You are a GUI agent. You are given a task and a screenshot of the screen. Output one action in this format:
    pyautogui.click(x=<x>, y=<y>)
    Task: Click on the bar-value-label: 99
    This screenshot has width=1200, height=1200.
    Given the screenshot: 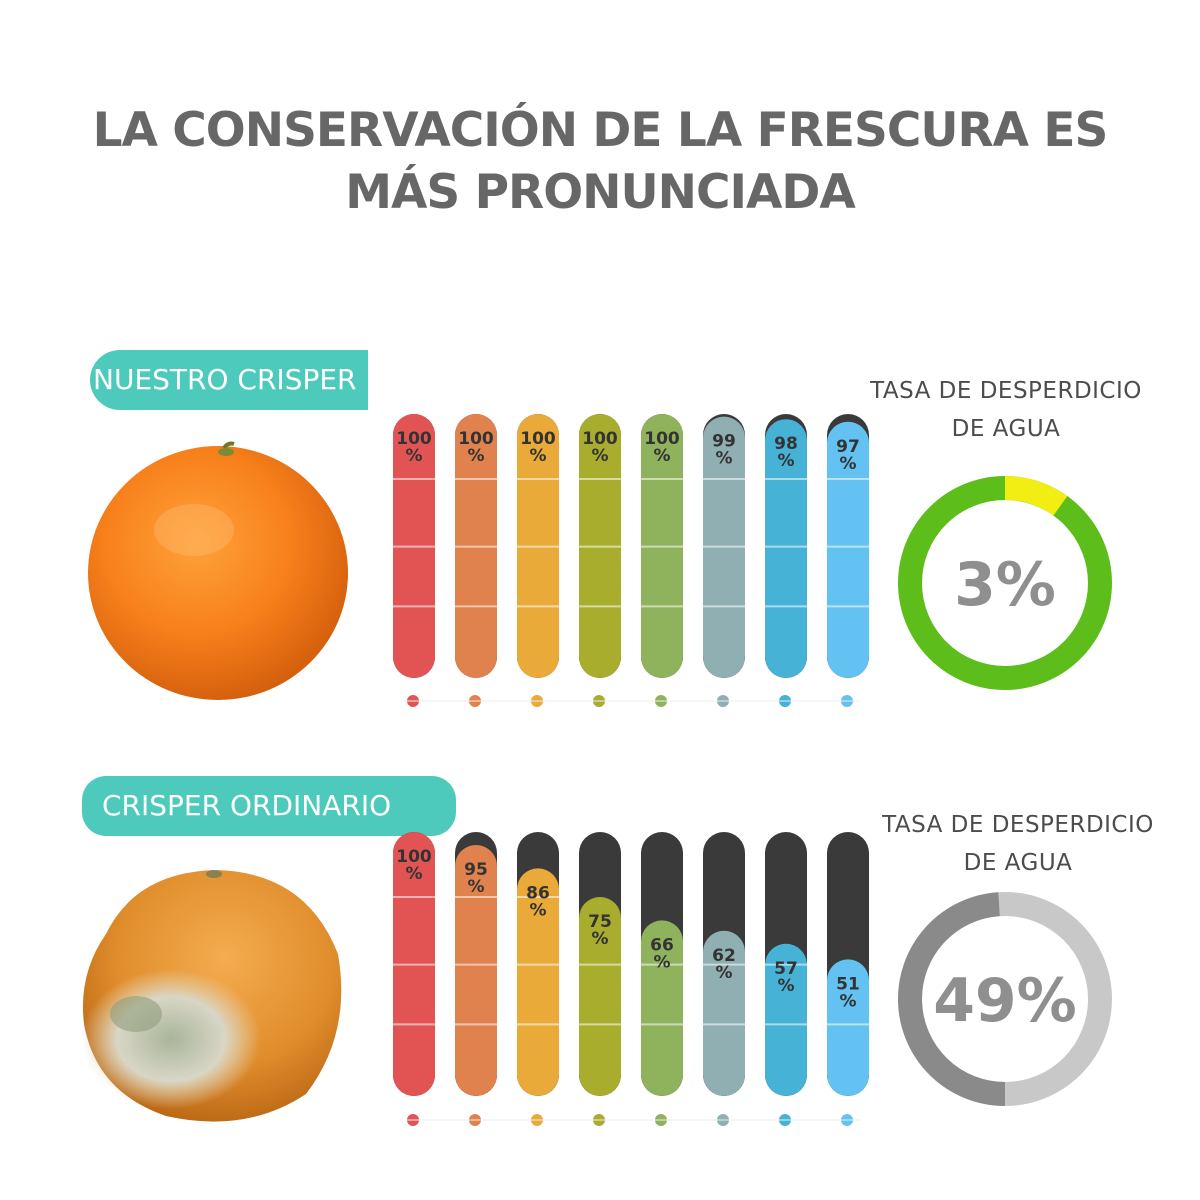 What is the action you would take?
    pyautogui.click(x=724, y=442)
    